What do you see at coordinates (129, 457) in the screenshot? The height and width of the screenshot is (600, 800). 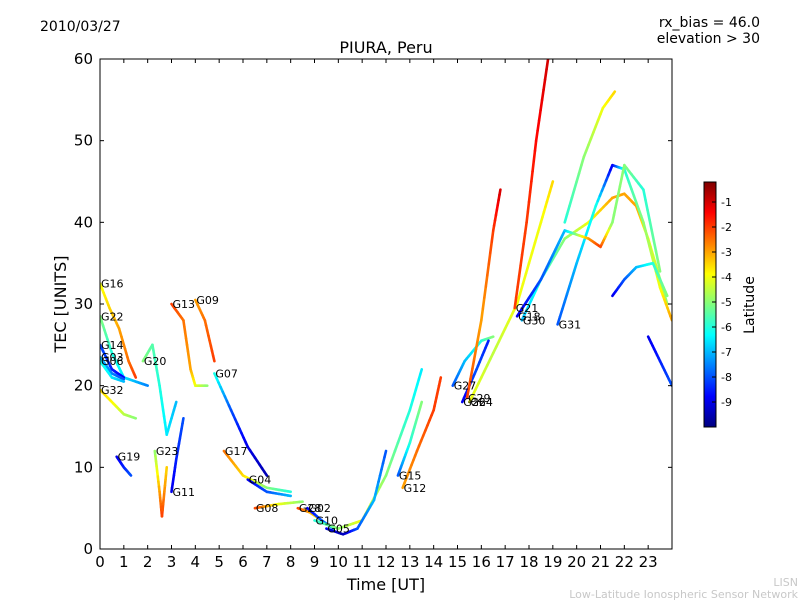 I see `satellite-label-g19: G19` at bounding box center [129, 457].